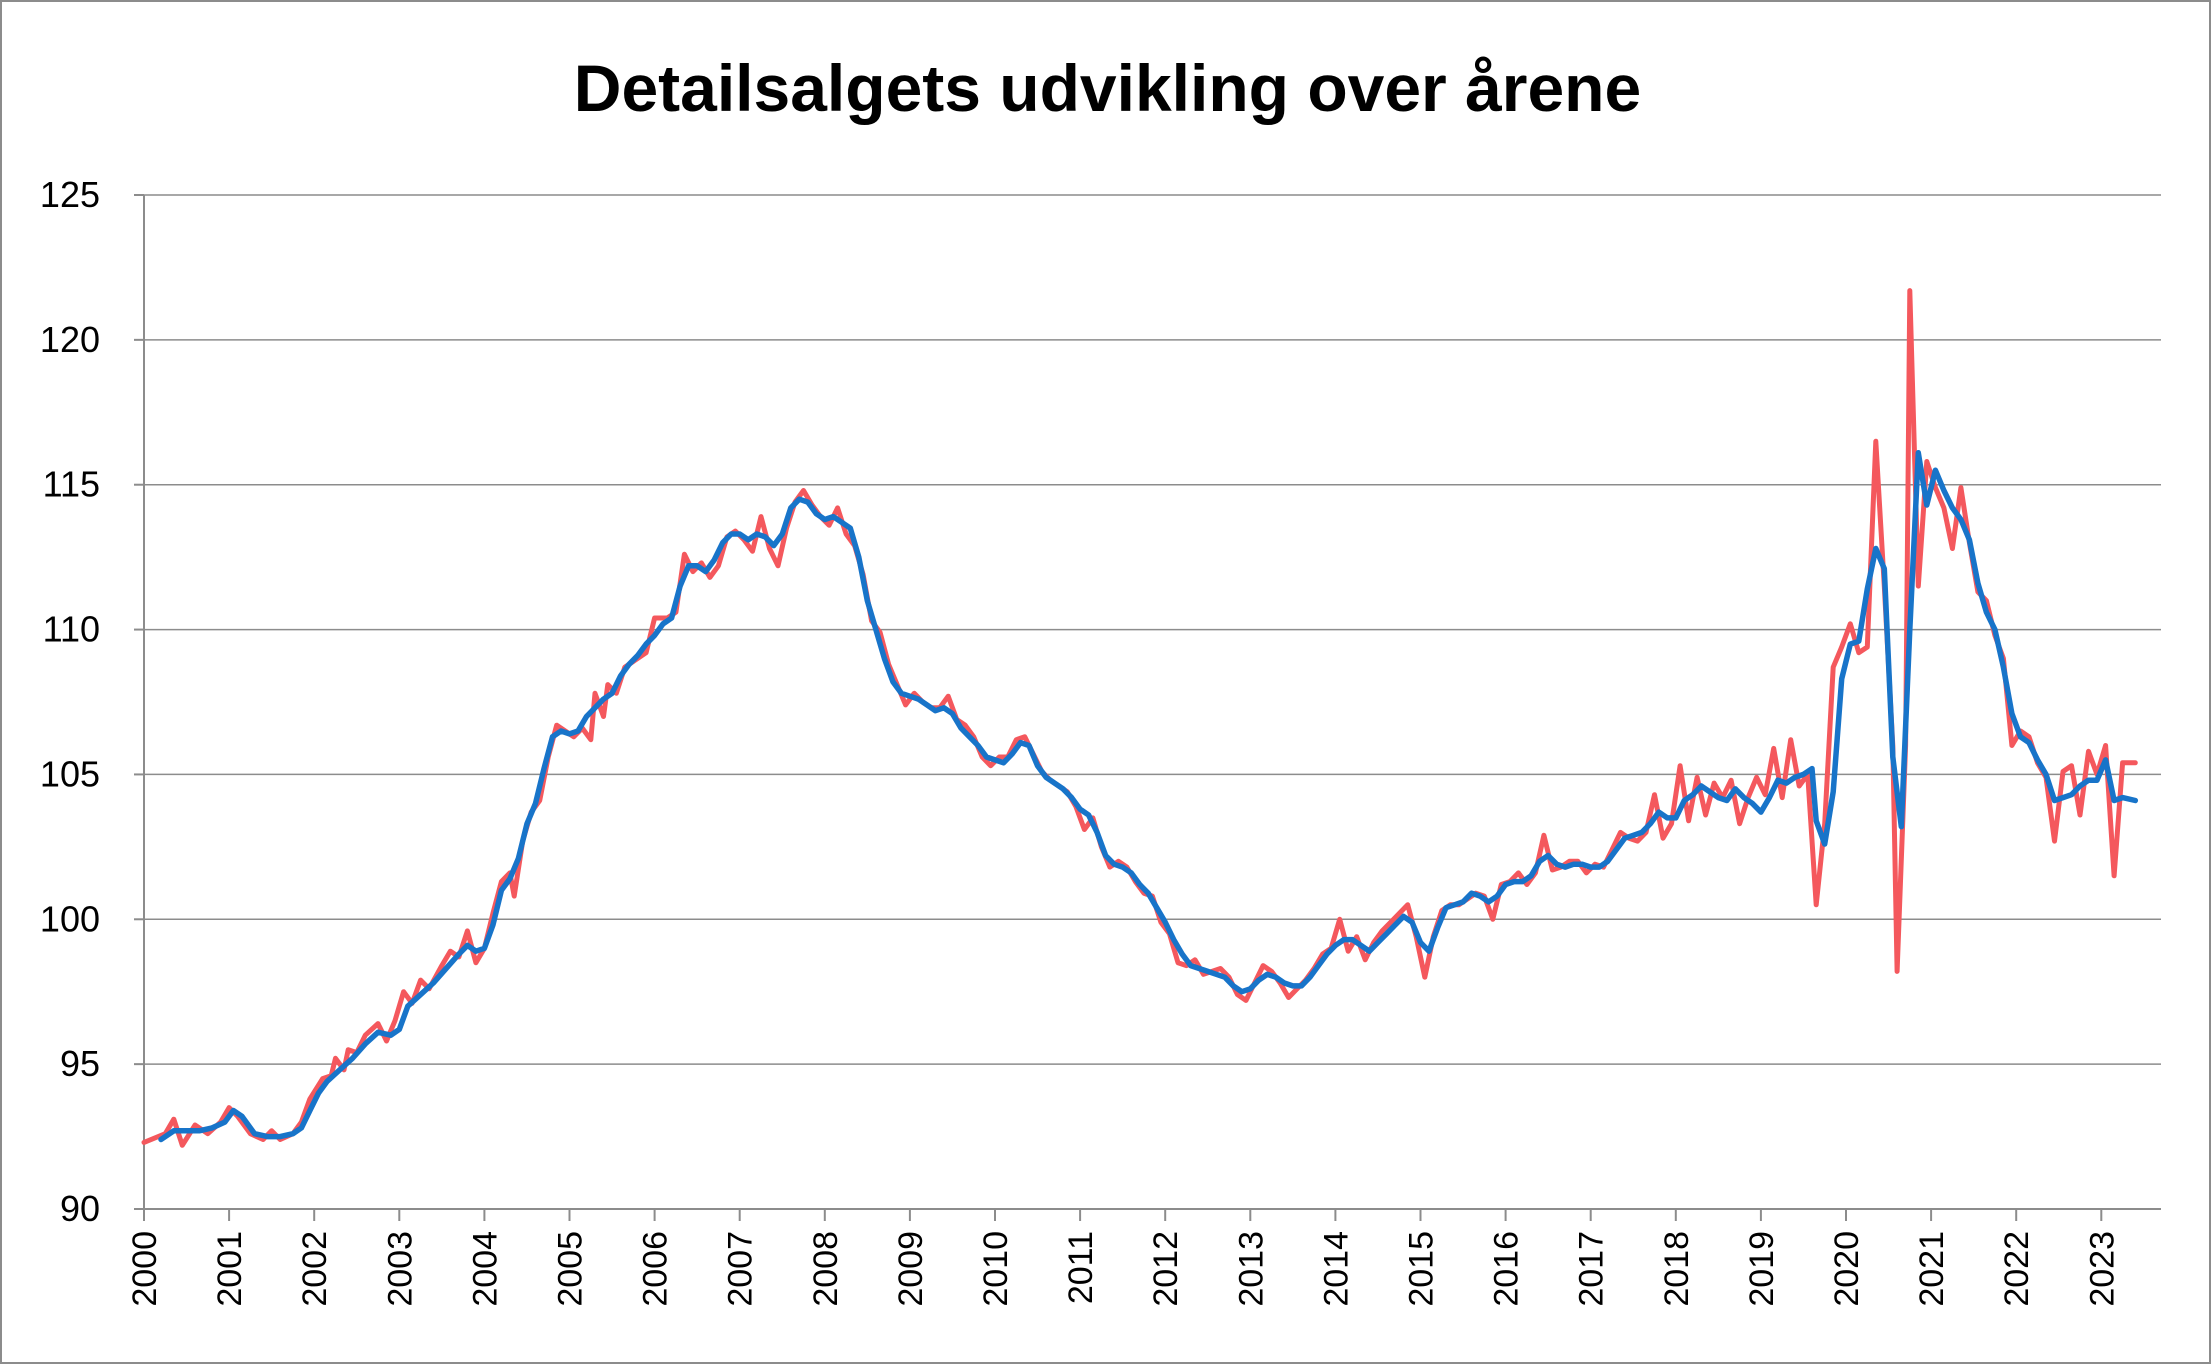 This screenshot has height=1366, width=2211. Describe the element at coordinates (2102, 1269) in the screenshot. I see `x-tick-label: 2023` at that location.